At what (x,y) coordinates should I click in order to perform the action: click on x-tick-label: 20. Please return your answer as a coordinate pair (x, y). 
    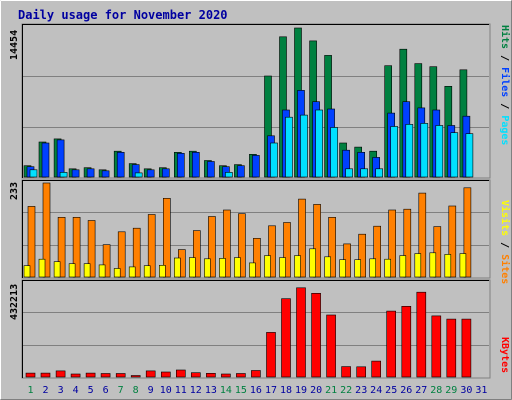
    Looking at the image, I should click on (316, 390).